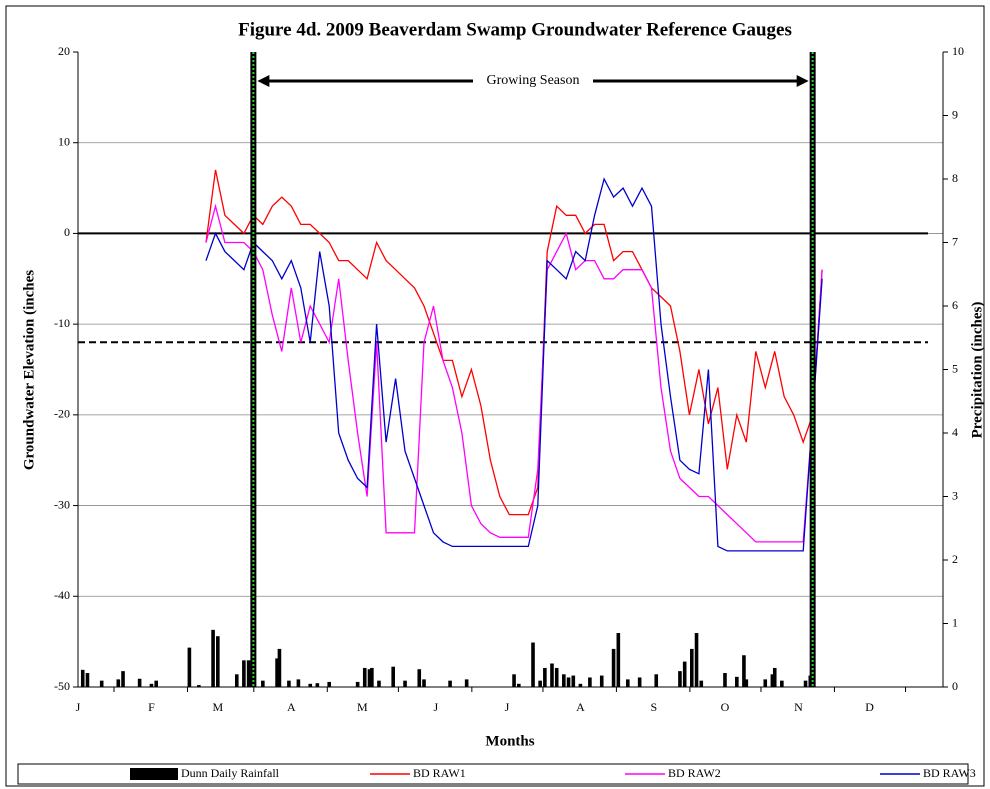  I want to click on x-tick-label: F, so click(151, 707).